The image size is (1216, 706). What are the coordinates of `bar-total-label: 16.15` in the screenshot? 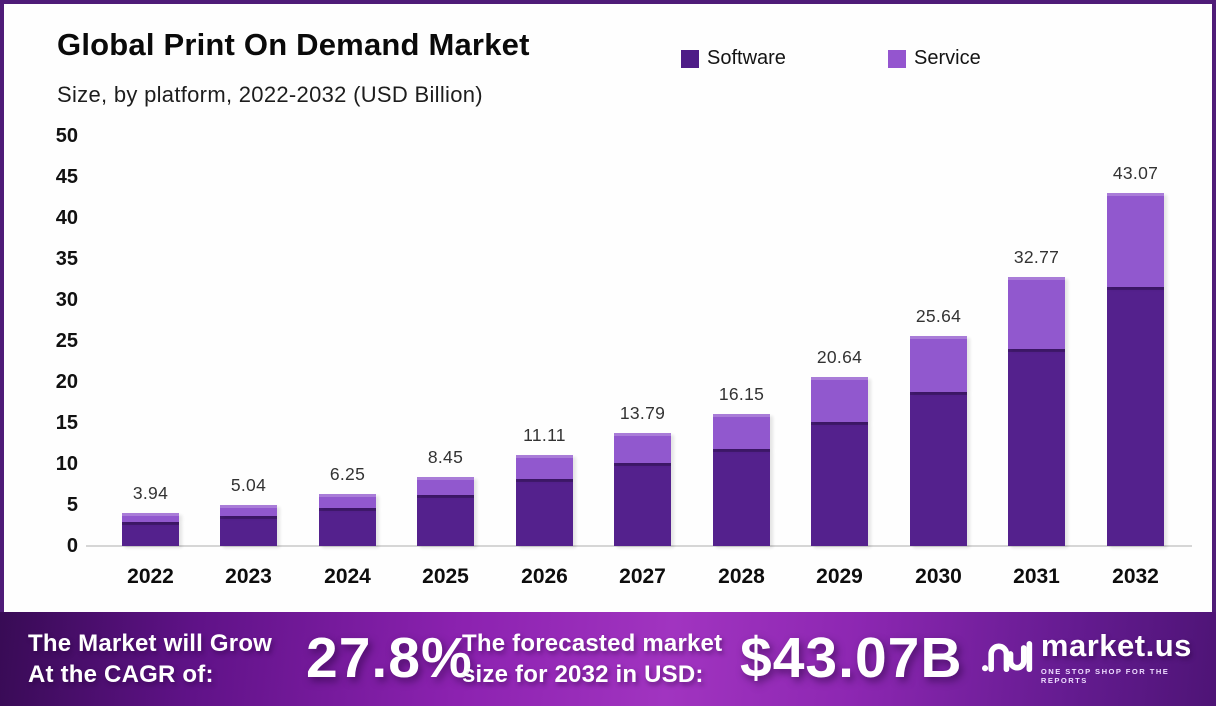 It's located at (741, 394).